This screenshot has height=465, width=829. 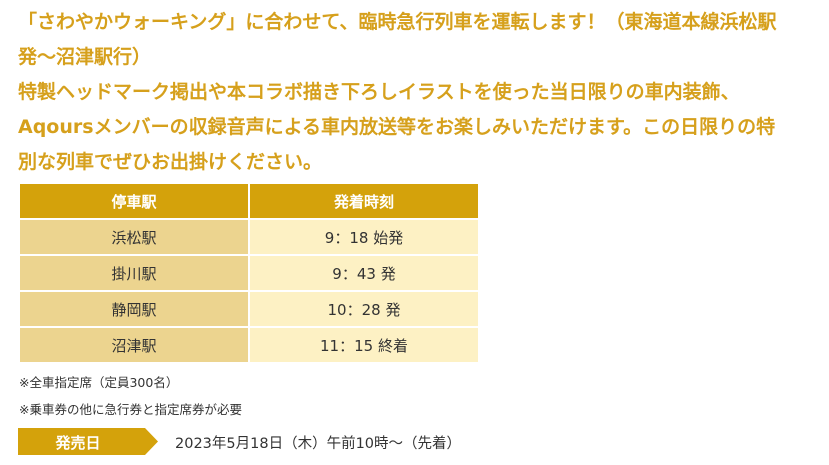 I want to click on table-row: 浜松駅 9：18 始発, so click(x=249, y=237).